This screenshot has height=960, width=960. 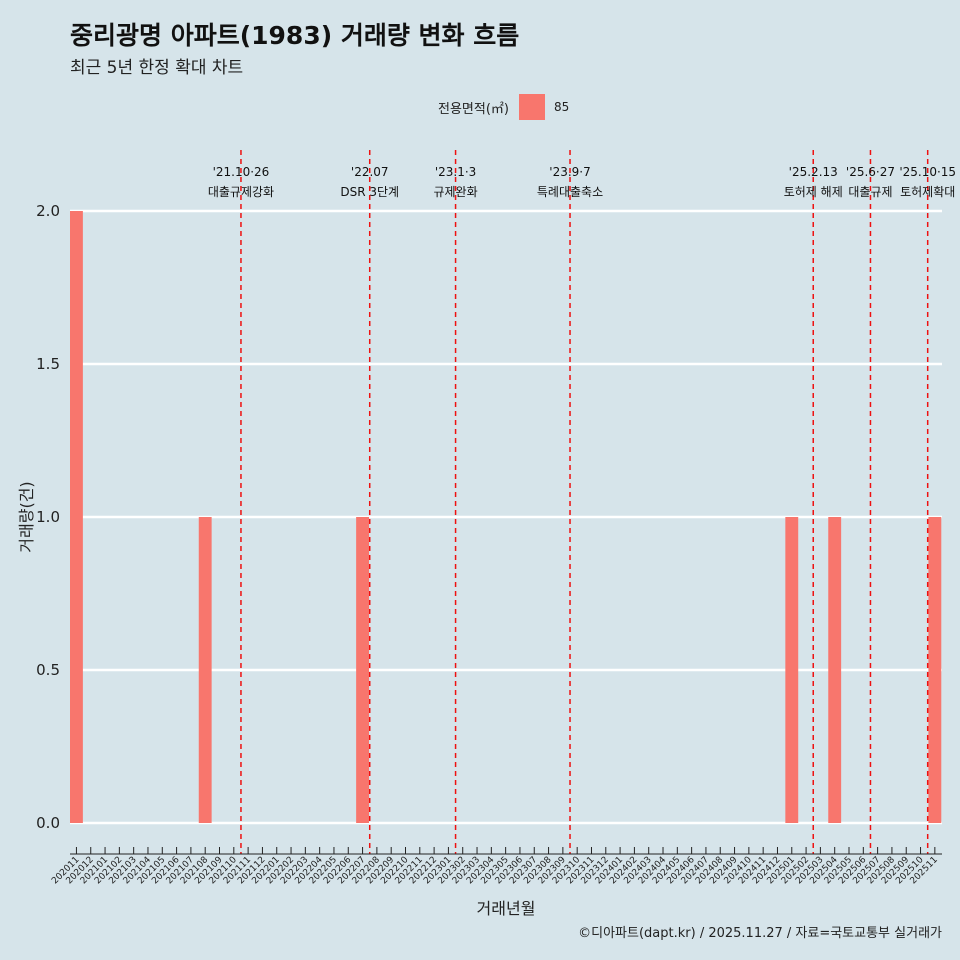 I want to click on event-date-label: '25.6·27, so click(x=870, y=172).